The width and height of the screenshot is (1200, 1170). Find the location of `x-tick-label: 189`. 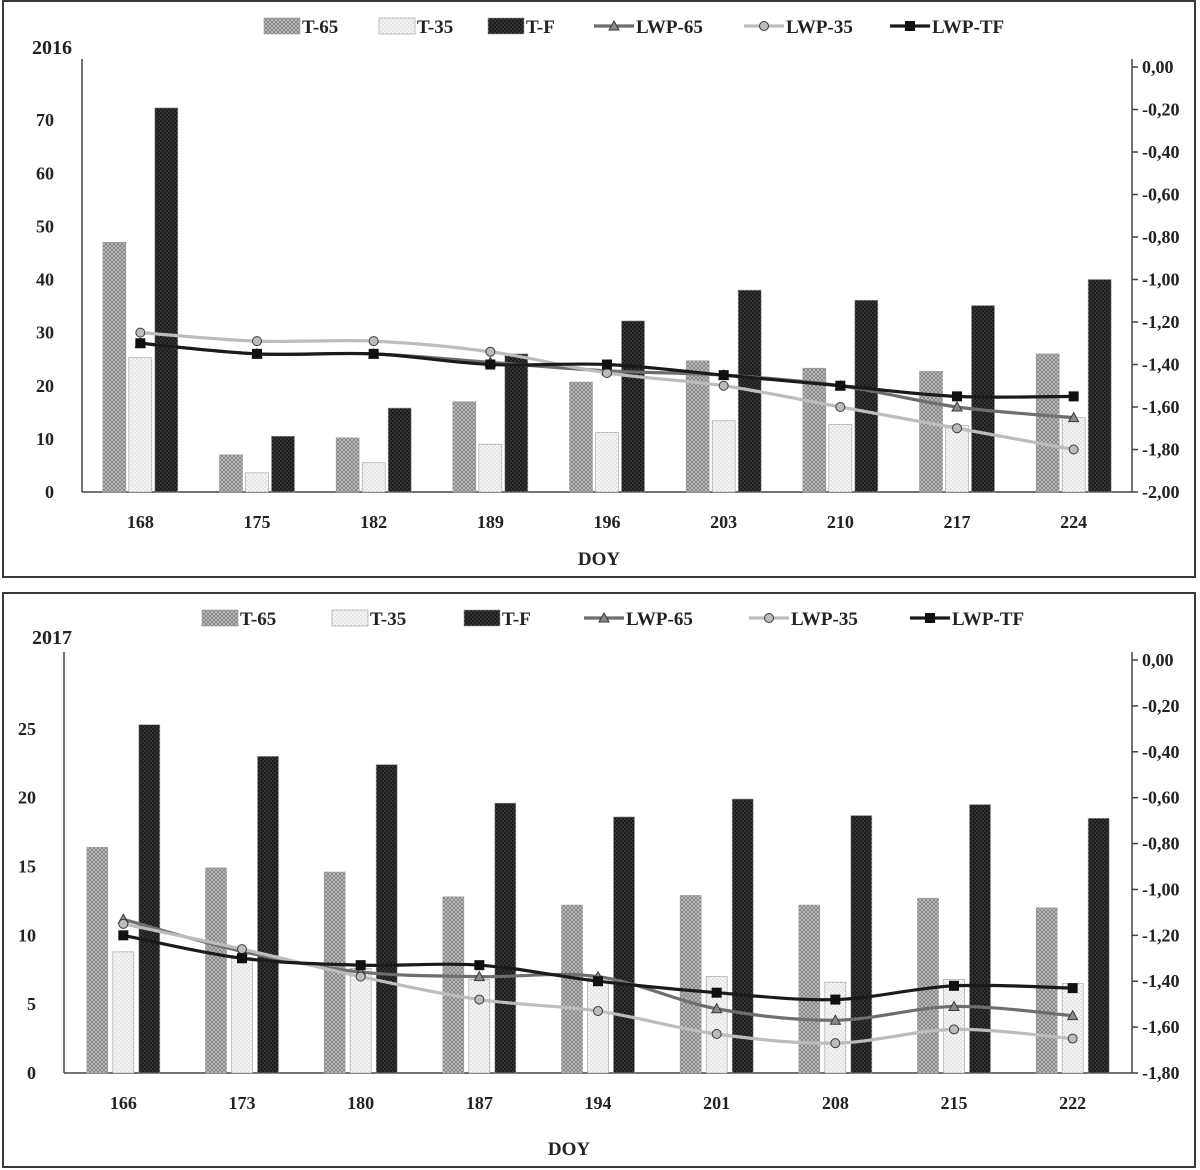

x-tick-label: 189 is located at coordinates (490, 522).